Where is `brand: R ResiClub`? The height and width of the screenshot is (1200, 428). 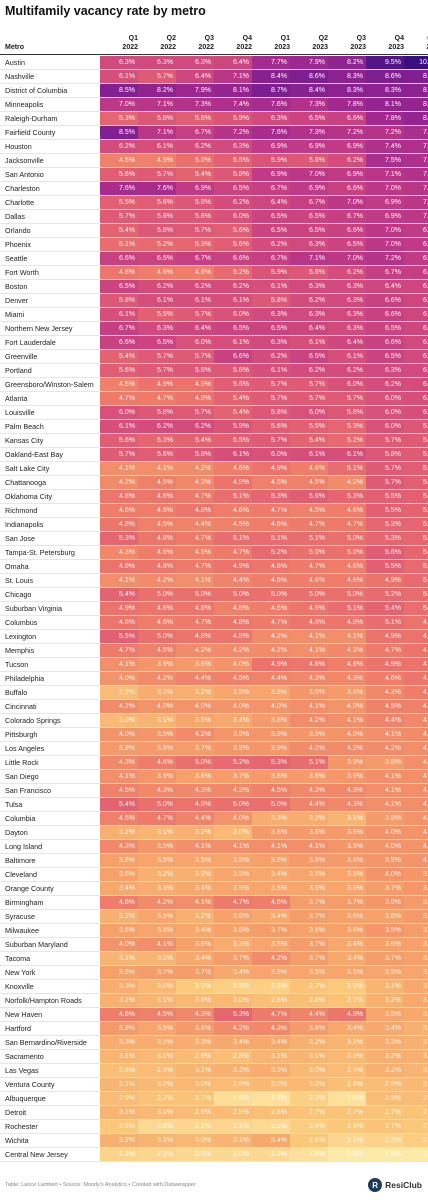
brand: R ResiClub is located at coordinates (395, 1185).